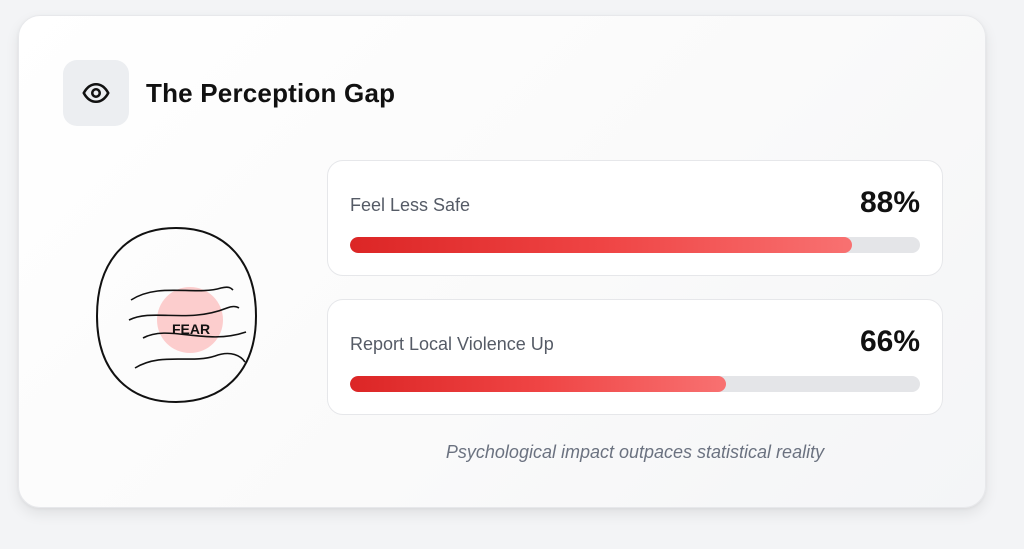 This screenshot has width=1024, height=549. Describe the element at coordinates (452, 344) in the screenshot. I see `stat-label: Report Local Violence Up` at that location.